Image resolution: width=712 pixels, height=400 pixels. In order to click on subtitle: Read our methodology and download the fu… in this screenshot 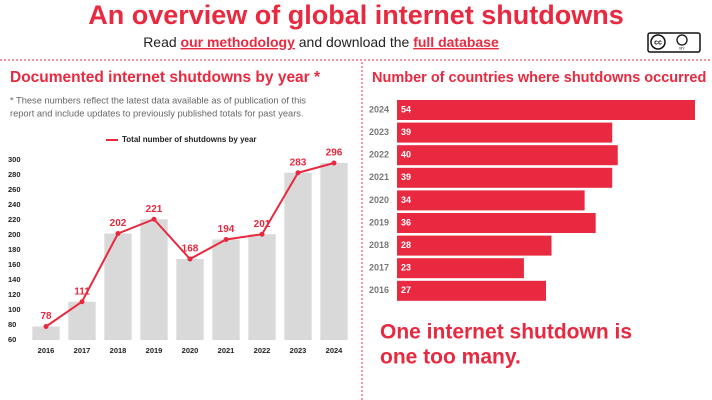, I will do `click(321, 42)`.